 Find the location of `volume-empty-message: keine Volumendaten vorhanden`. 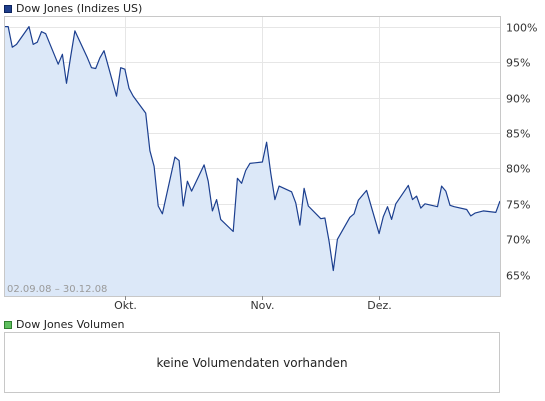

volume-empty-message: keine Volumendaten vorhanden is located at coordinates (252, 362).